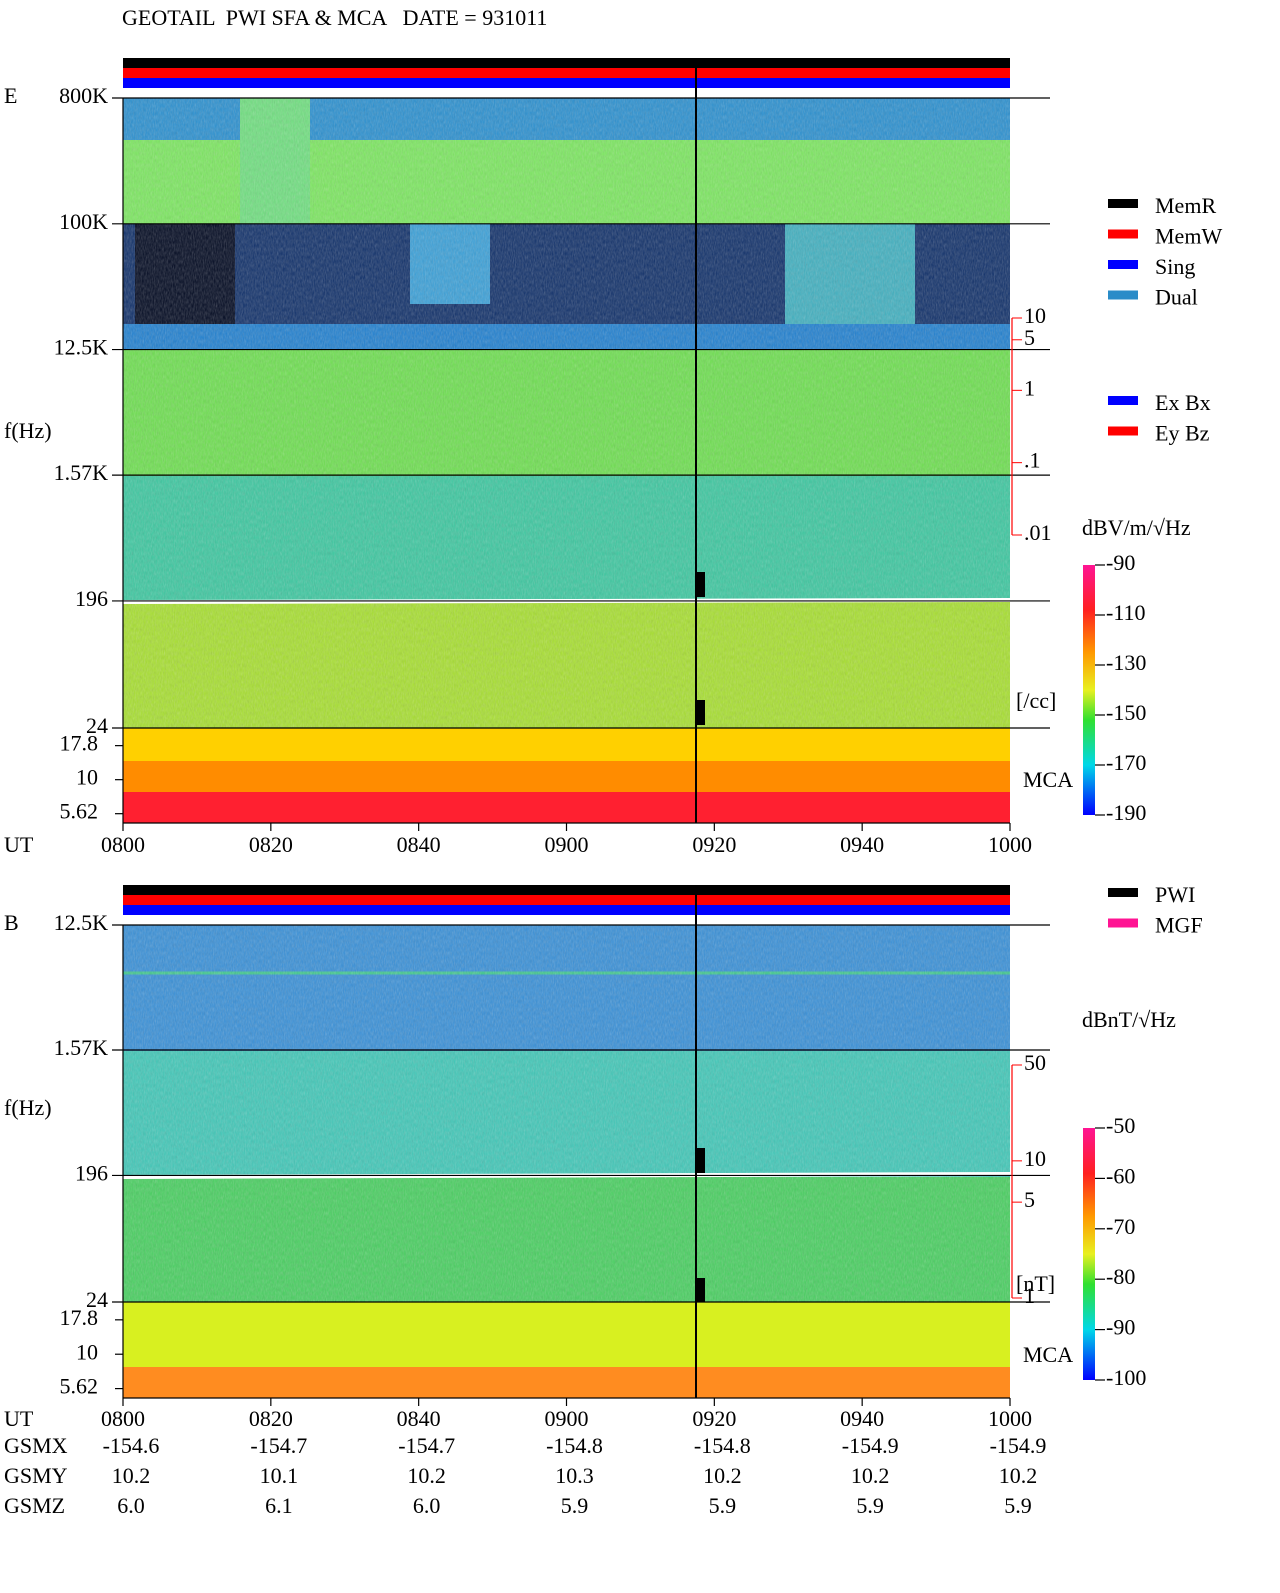  Describe the element at coordinates (34, 1505) in the screenshot. I see `orbit-label: GSMZ` at that location.